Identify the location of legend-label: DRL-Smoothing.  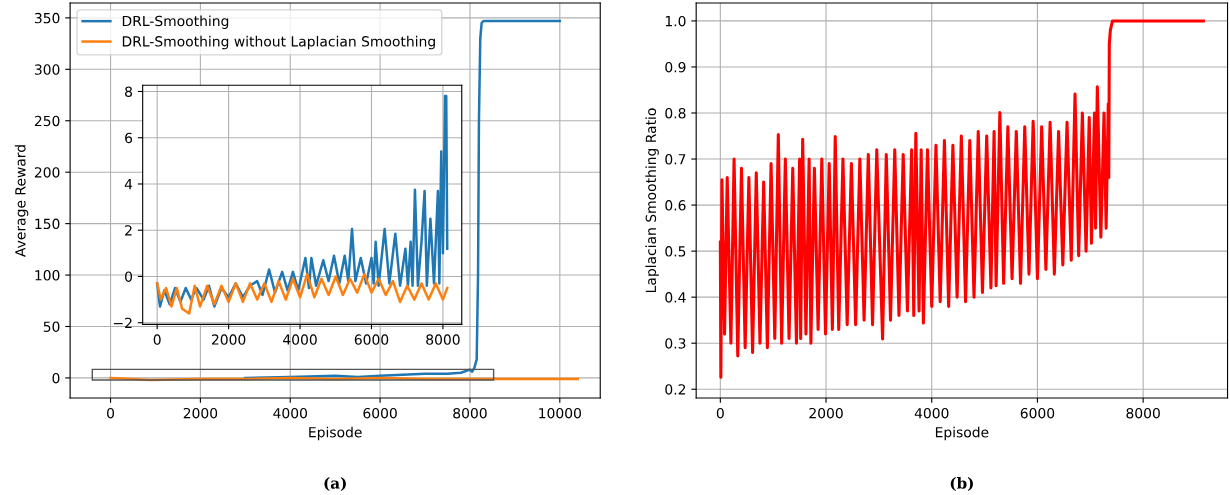
(175, 22).